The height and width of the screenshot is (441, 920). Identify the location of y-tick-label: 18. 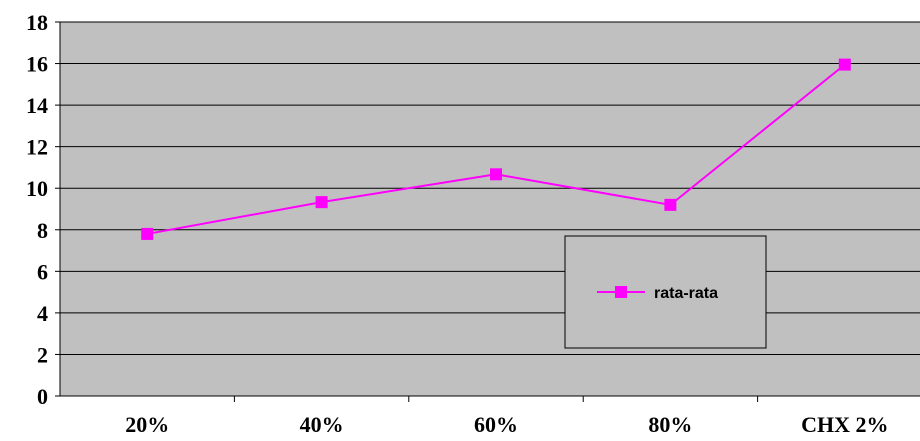
(37, 22).